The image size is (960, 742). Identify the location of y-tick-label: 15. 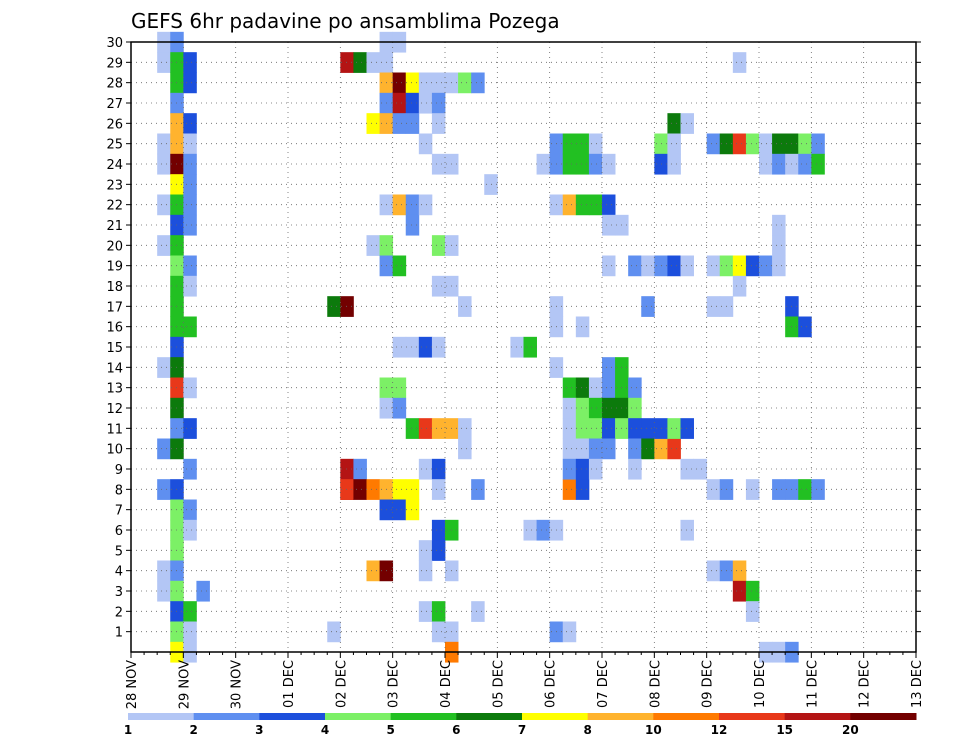
(114, 348).